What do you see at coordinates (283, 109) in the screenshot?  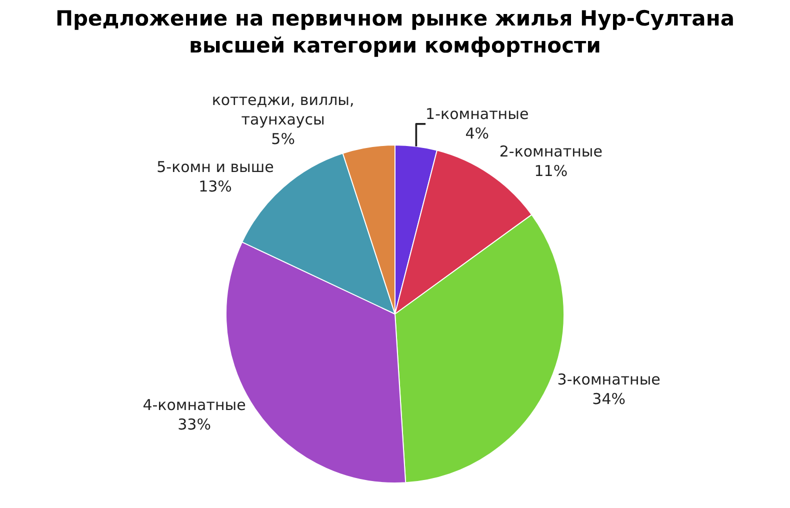 I see `slice-label: коттеджи, виллы, таунхаусы` at bounding box center [283, 109].